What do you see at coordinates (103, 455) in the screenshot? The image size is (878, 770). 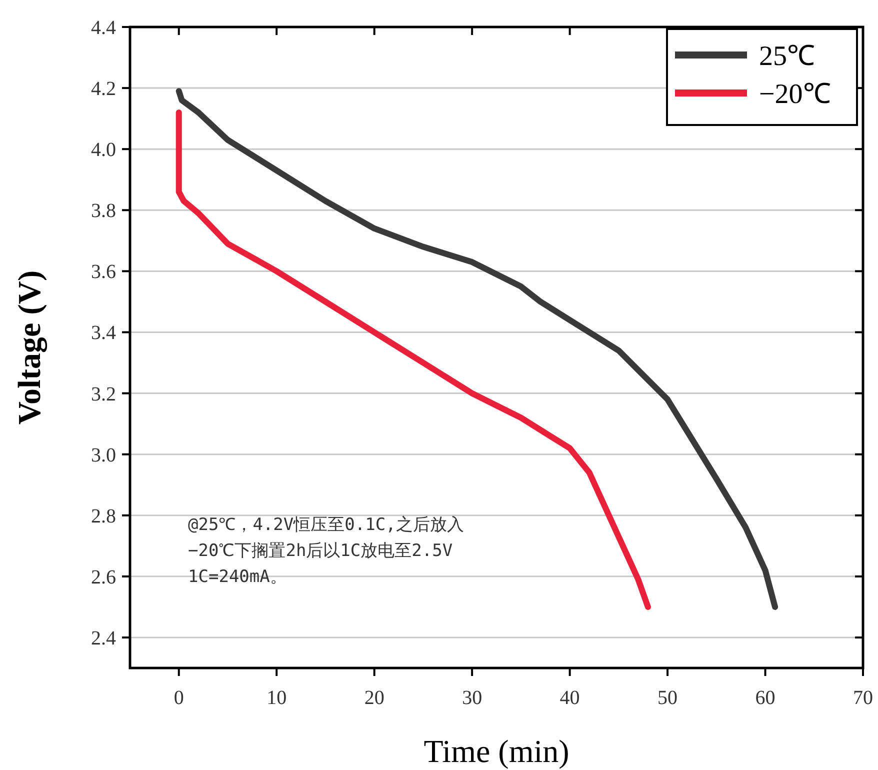 I see `y-tick-label: 3.0` at bounding box center [103, 455].